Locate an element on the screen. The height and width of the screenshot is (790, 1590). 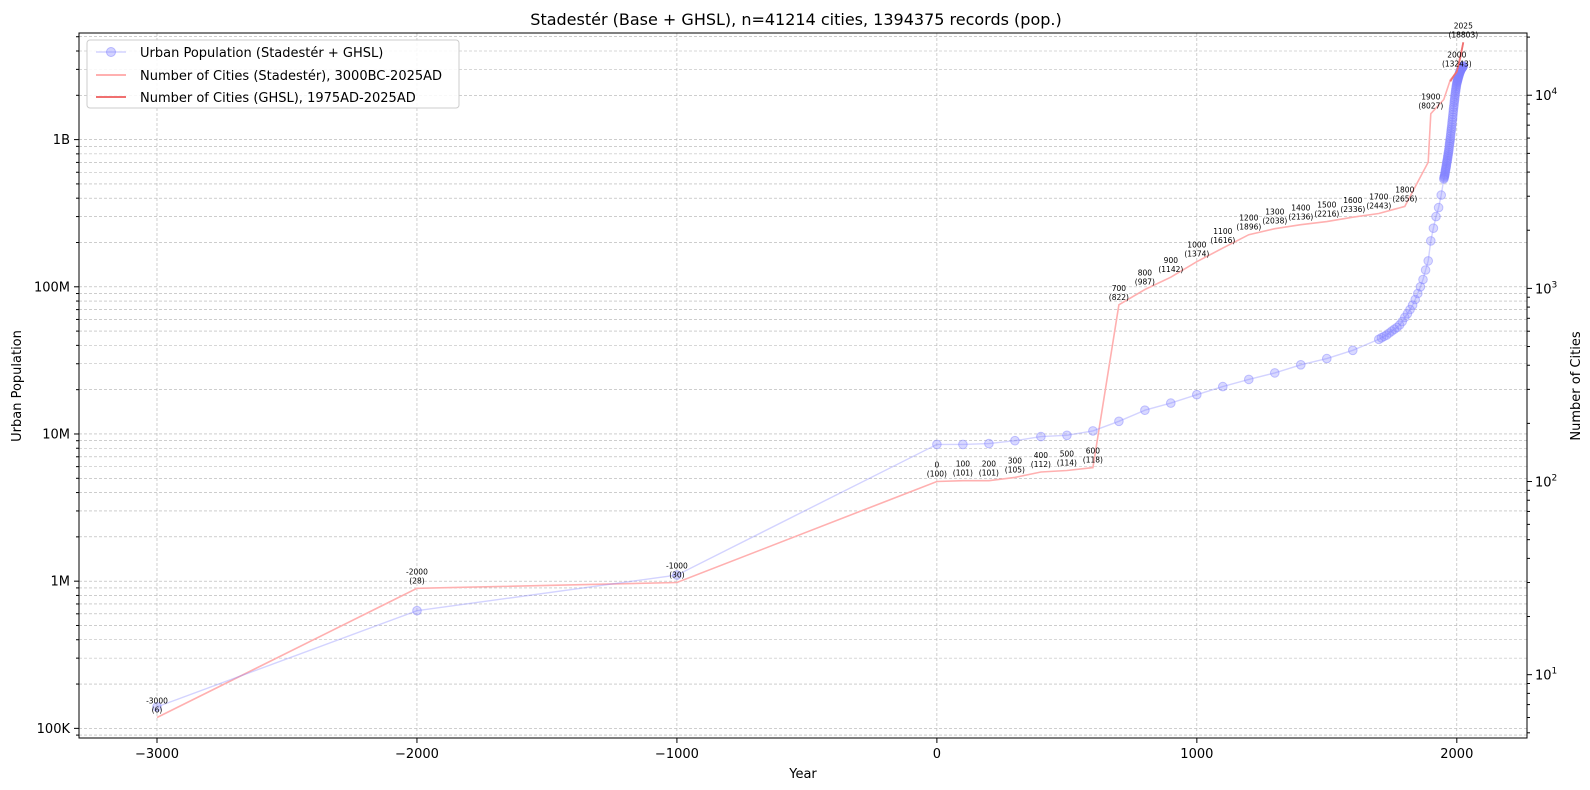
y-right-tick-label: 10³ is located at coordinates (1546, 288).